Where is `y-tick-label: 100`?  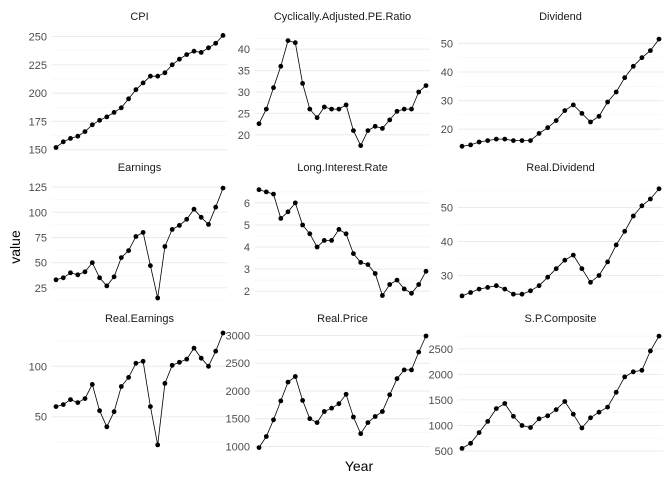 y-tick-label: 100 is located at coordinates (38, 213).